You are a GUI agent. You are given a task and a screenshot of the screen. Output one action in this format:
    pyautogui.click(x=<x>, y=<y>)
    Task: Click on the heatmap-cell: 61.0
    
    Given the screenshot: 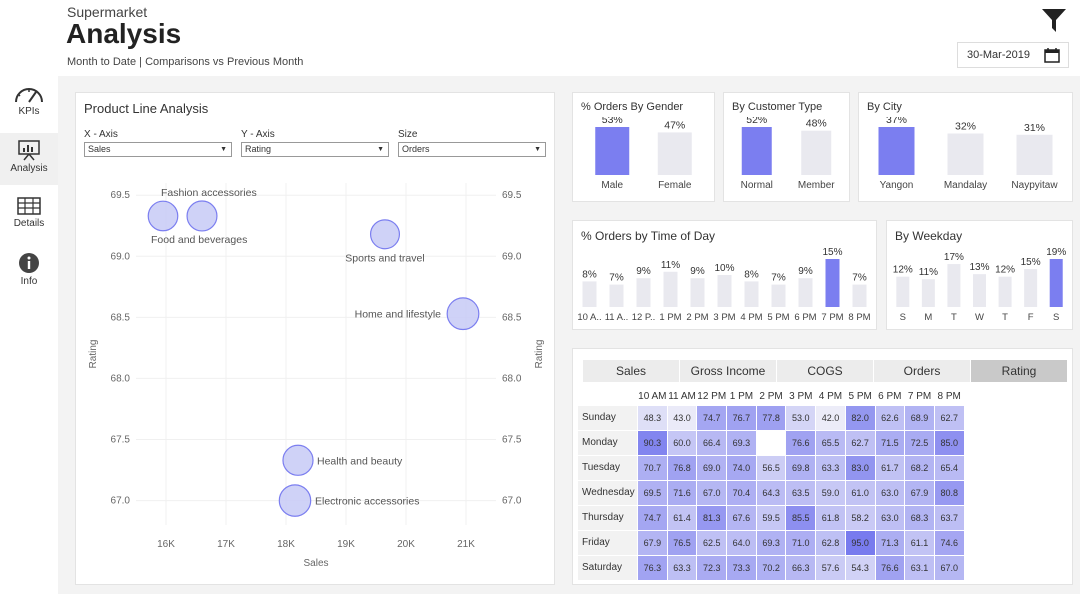 What is the action you would take?
    pyautogui.click(x=860, y=492)
    